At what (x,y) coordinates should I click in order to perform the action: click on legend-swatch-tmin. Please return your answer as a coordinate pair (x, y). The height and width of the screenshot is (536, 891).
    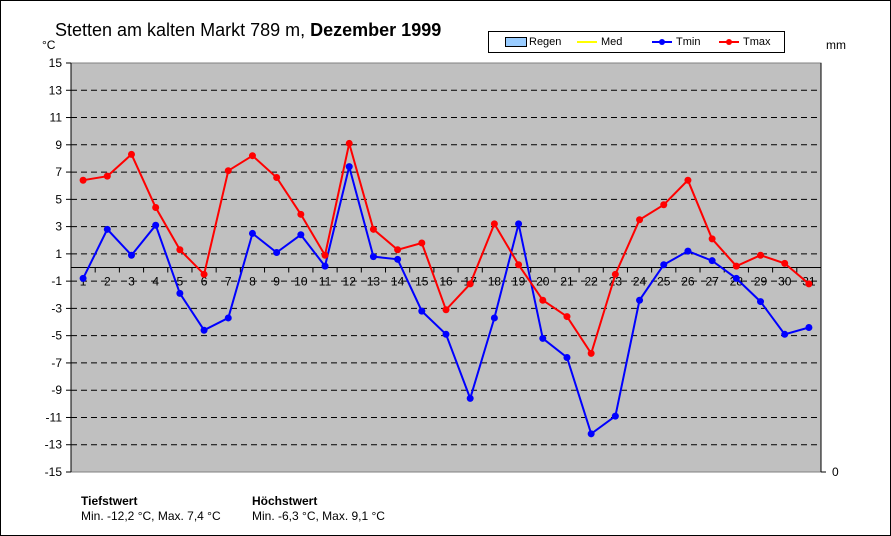
    Looking at the image, I should click on (662, 42).